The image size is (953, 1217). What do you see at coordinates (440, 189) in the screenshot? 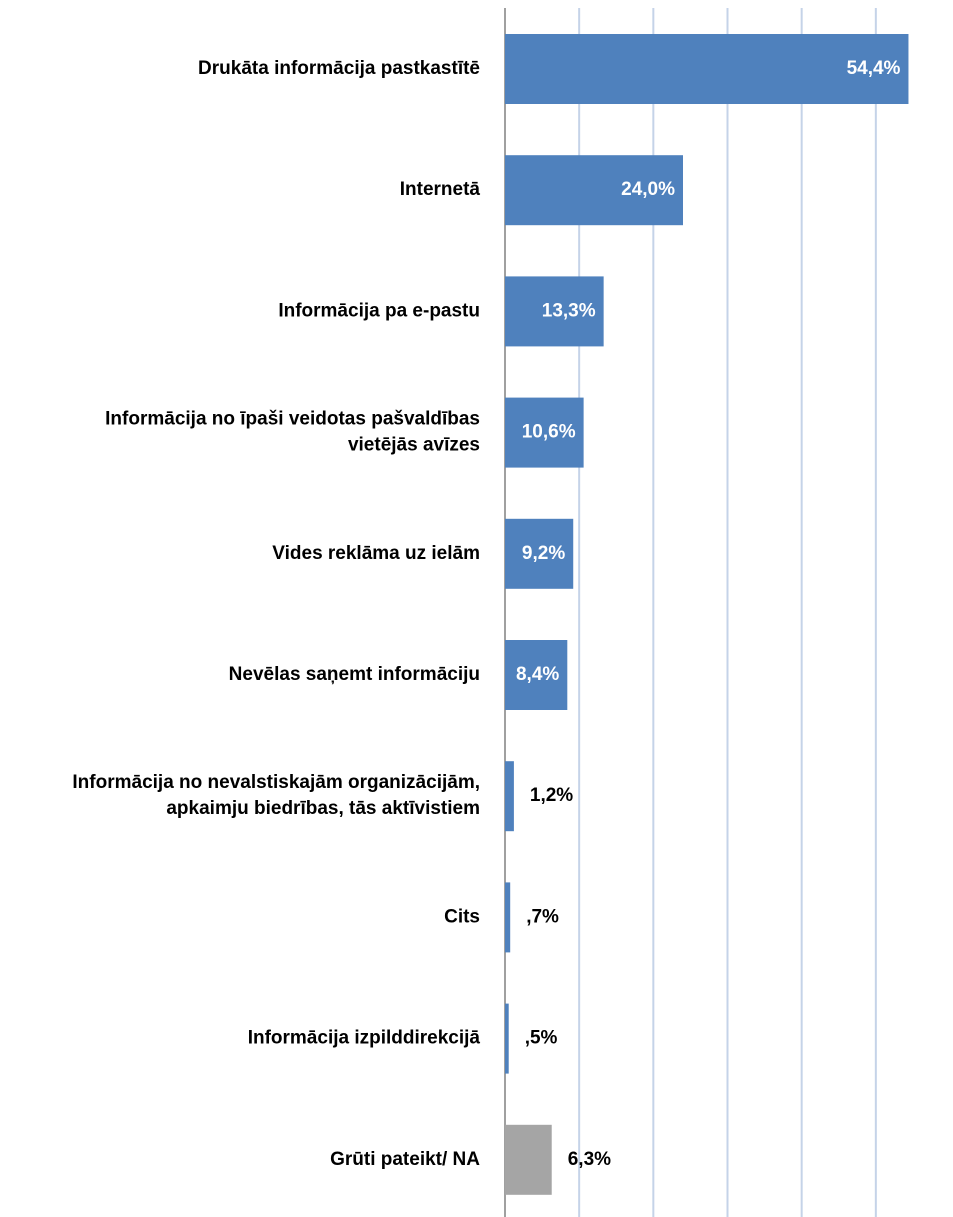
I see `y-tick-label: Internetā` at bounding box center [440, 189].